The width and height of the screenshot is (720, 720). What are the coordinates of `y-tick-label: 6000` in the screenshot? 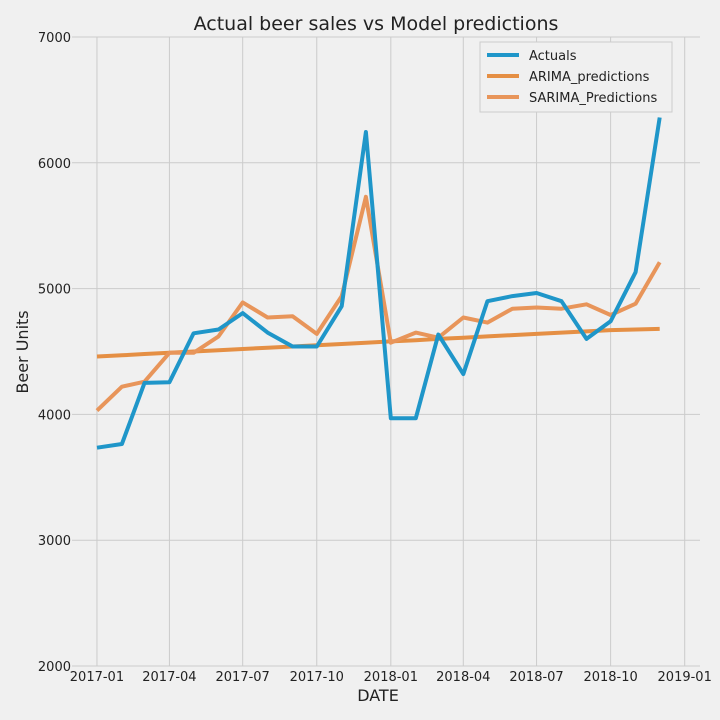 It's located at (54, 164).